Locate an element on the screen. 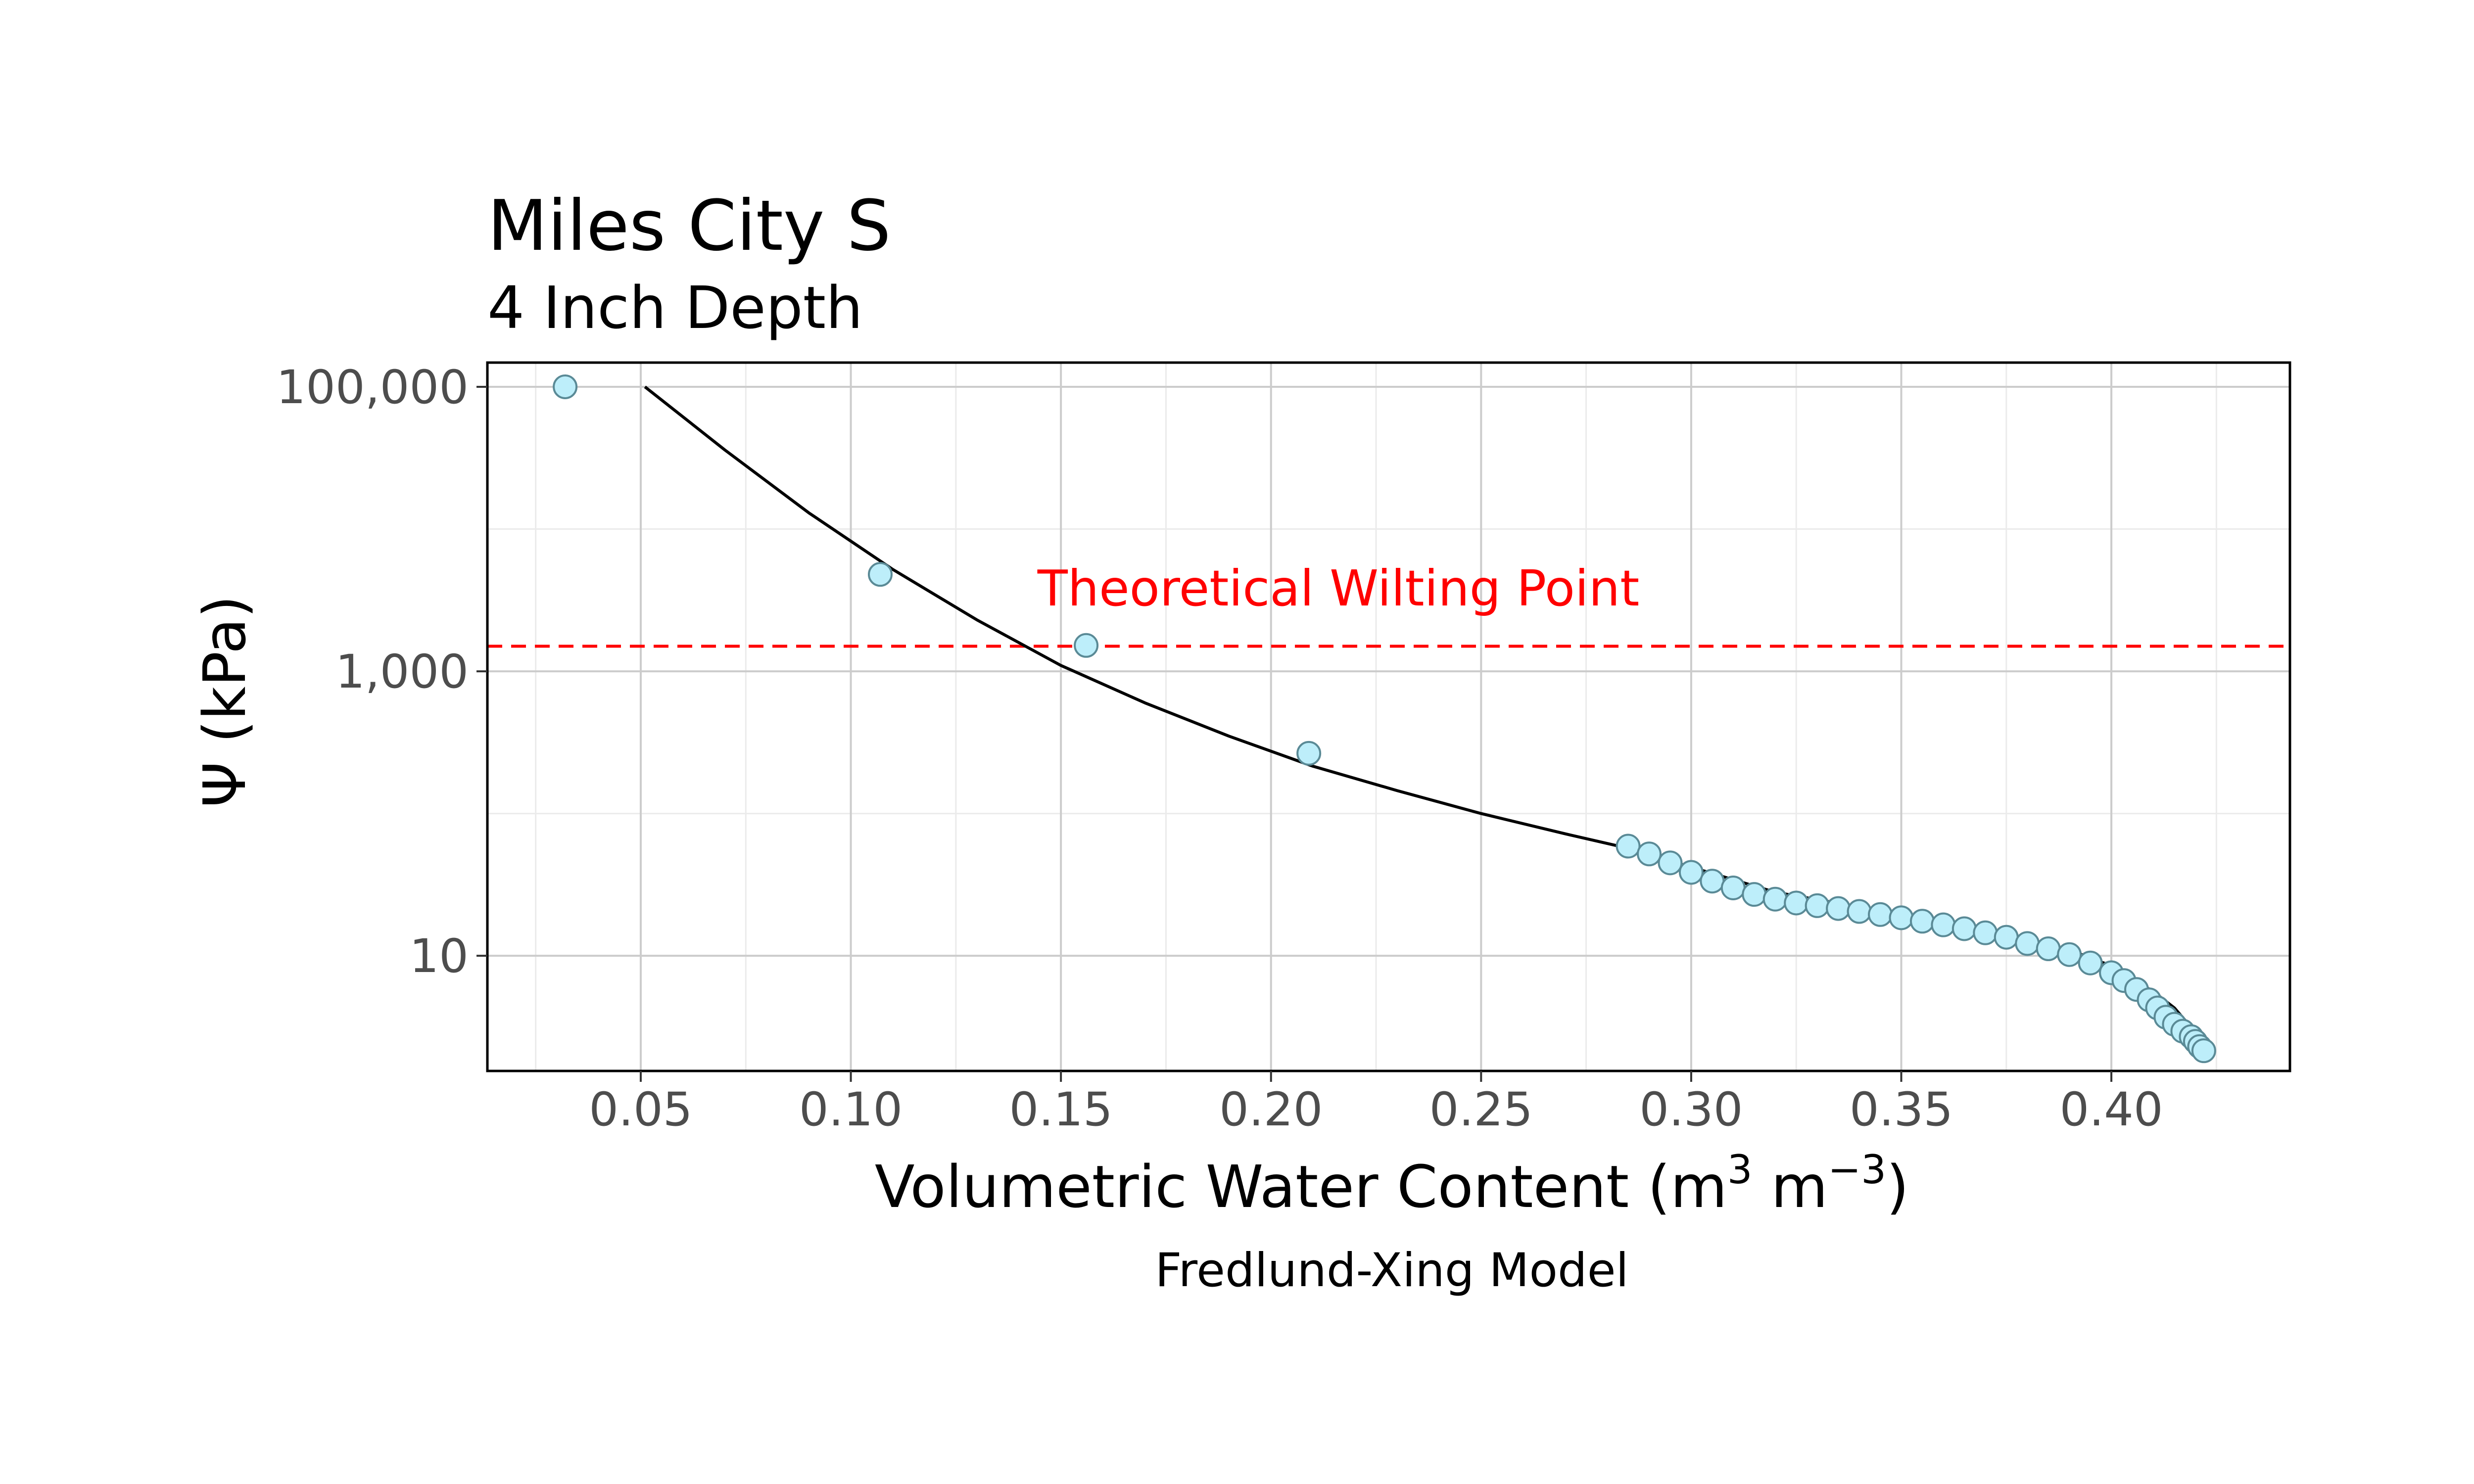 This screenshot has width=2474, height=1484. x-axis-title: Volumetric Water Content (m3 m−3) is located at coordinates (1392, 1184).